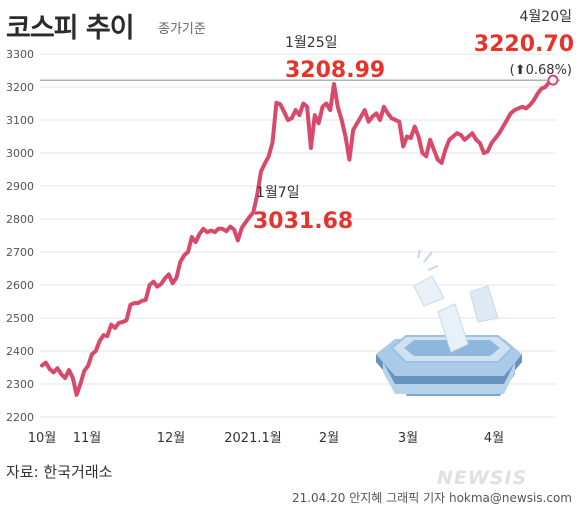 Image resolution: width=580 pixels, height=511 pixels. What do you see at coordinates (20, 186) in the screenshot?
I see `y-tick-label: 2900` at bounding box center [20, 186].